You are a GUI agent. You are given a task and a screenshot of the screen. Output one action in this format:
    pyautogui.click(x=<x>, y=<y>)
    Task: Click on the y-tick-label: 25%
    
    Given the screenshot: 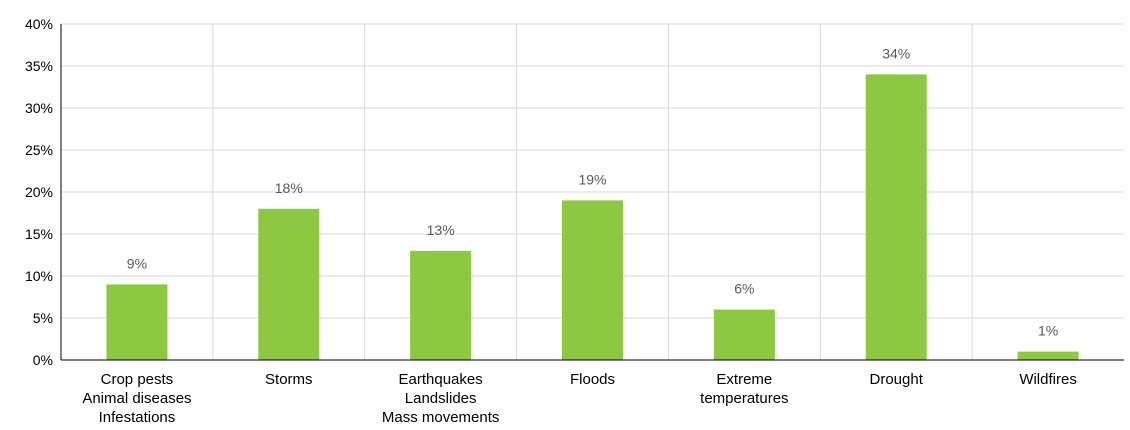 What is the action you would take?
    pyautogui.click(x=39, y=150)
    